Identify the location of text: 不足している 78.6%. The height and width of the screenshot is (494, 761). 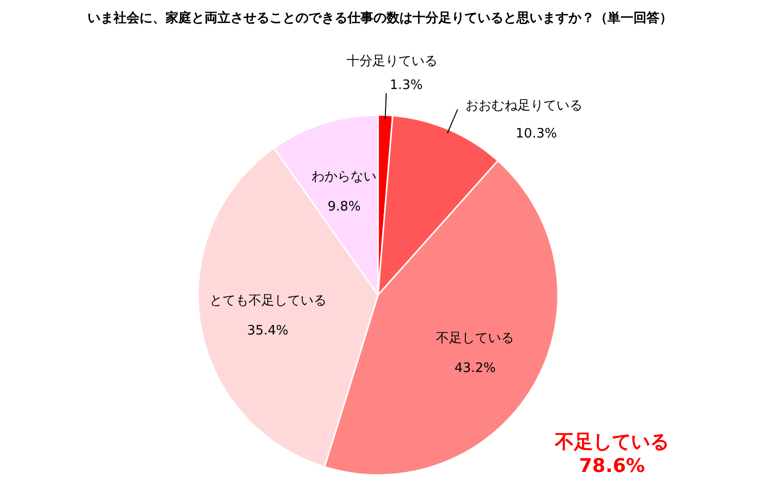
(611, 454).